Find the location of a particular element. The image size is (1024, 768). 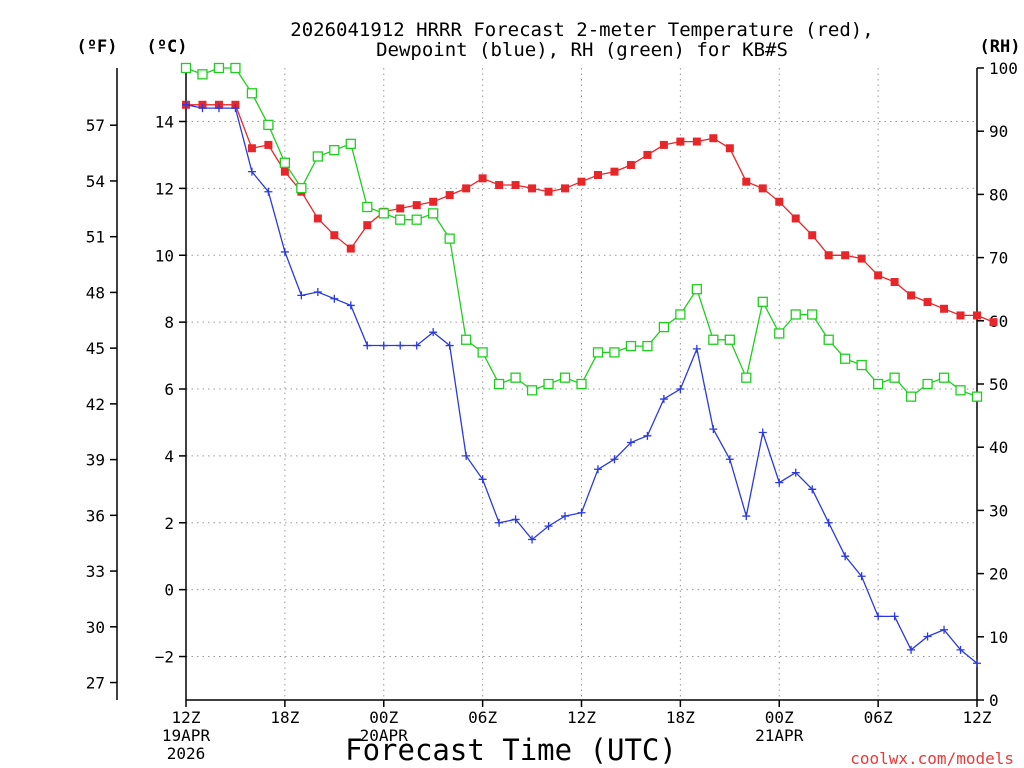

credit-text: coolwx.com/models is located at coordinates (932, 758).